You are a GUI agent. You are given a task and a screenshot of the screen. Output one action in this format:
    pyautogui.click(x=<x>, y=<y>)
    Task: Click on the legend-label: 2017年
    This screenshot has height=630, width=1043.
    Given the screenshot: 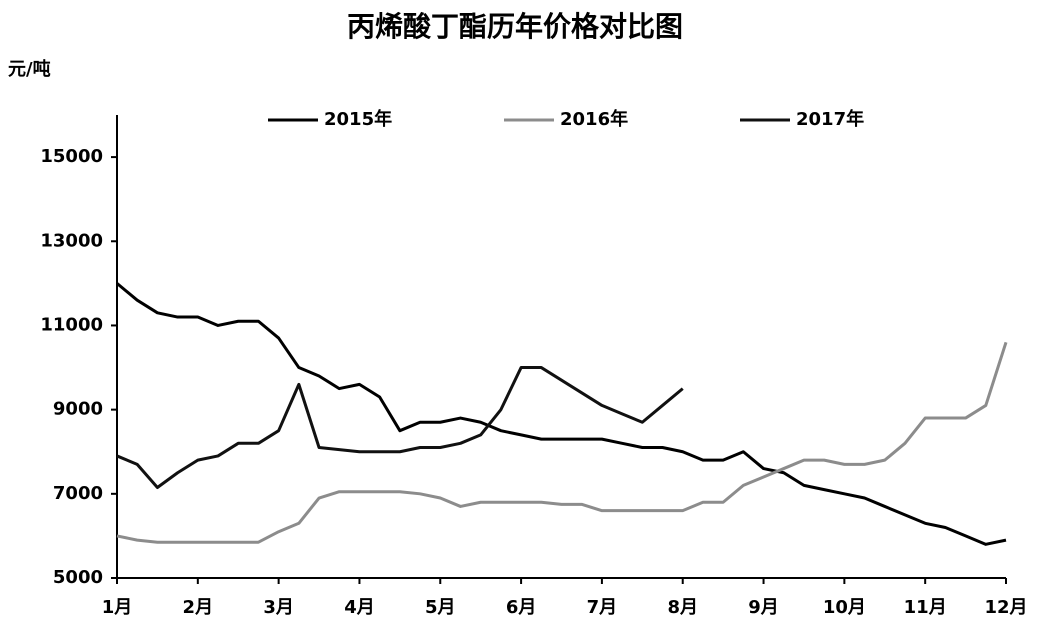 What is the action you would take?
    pyautogui.click(x=830, y=119)
    